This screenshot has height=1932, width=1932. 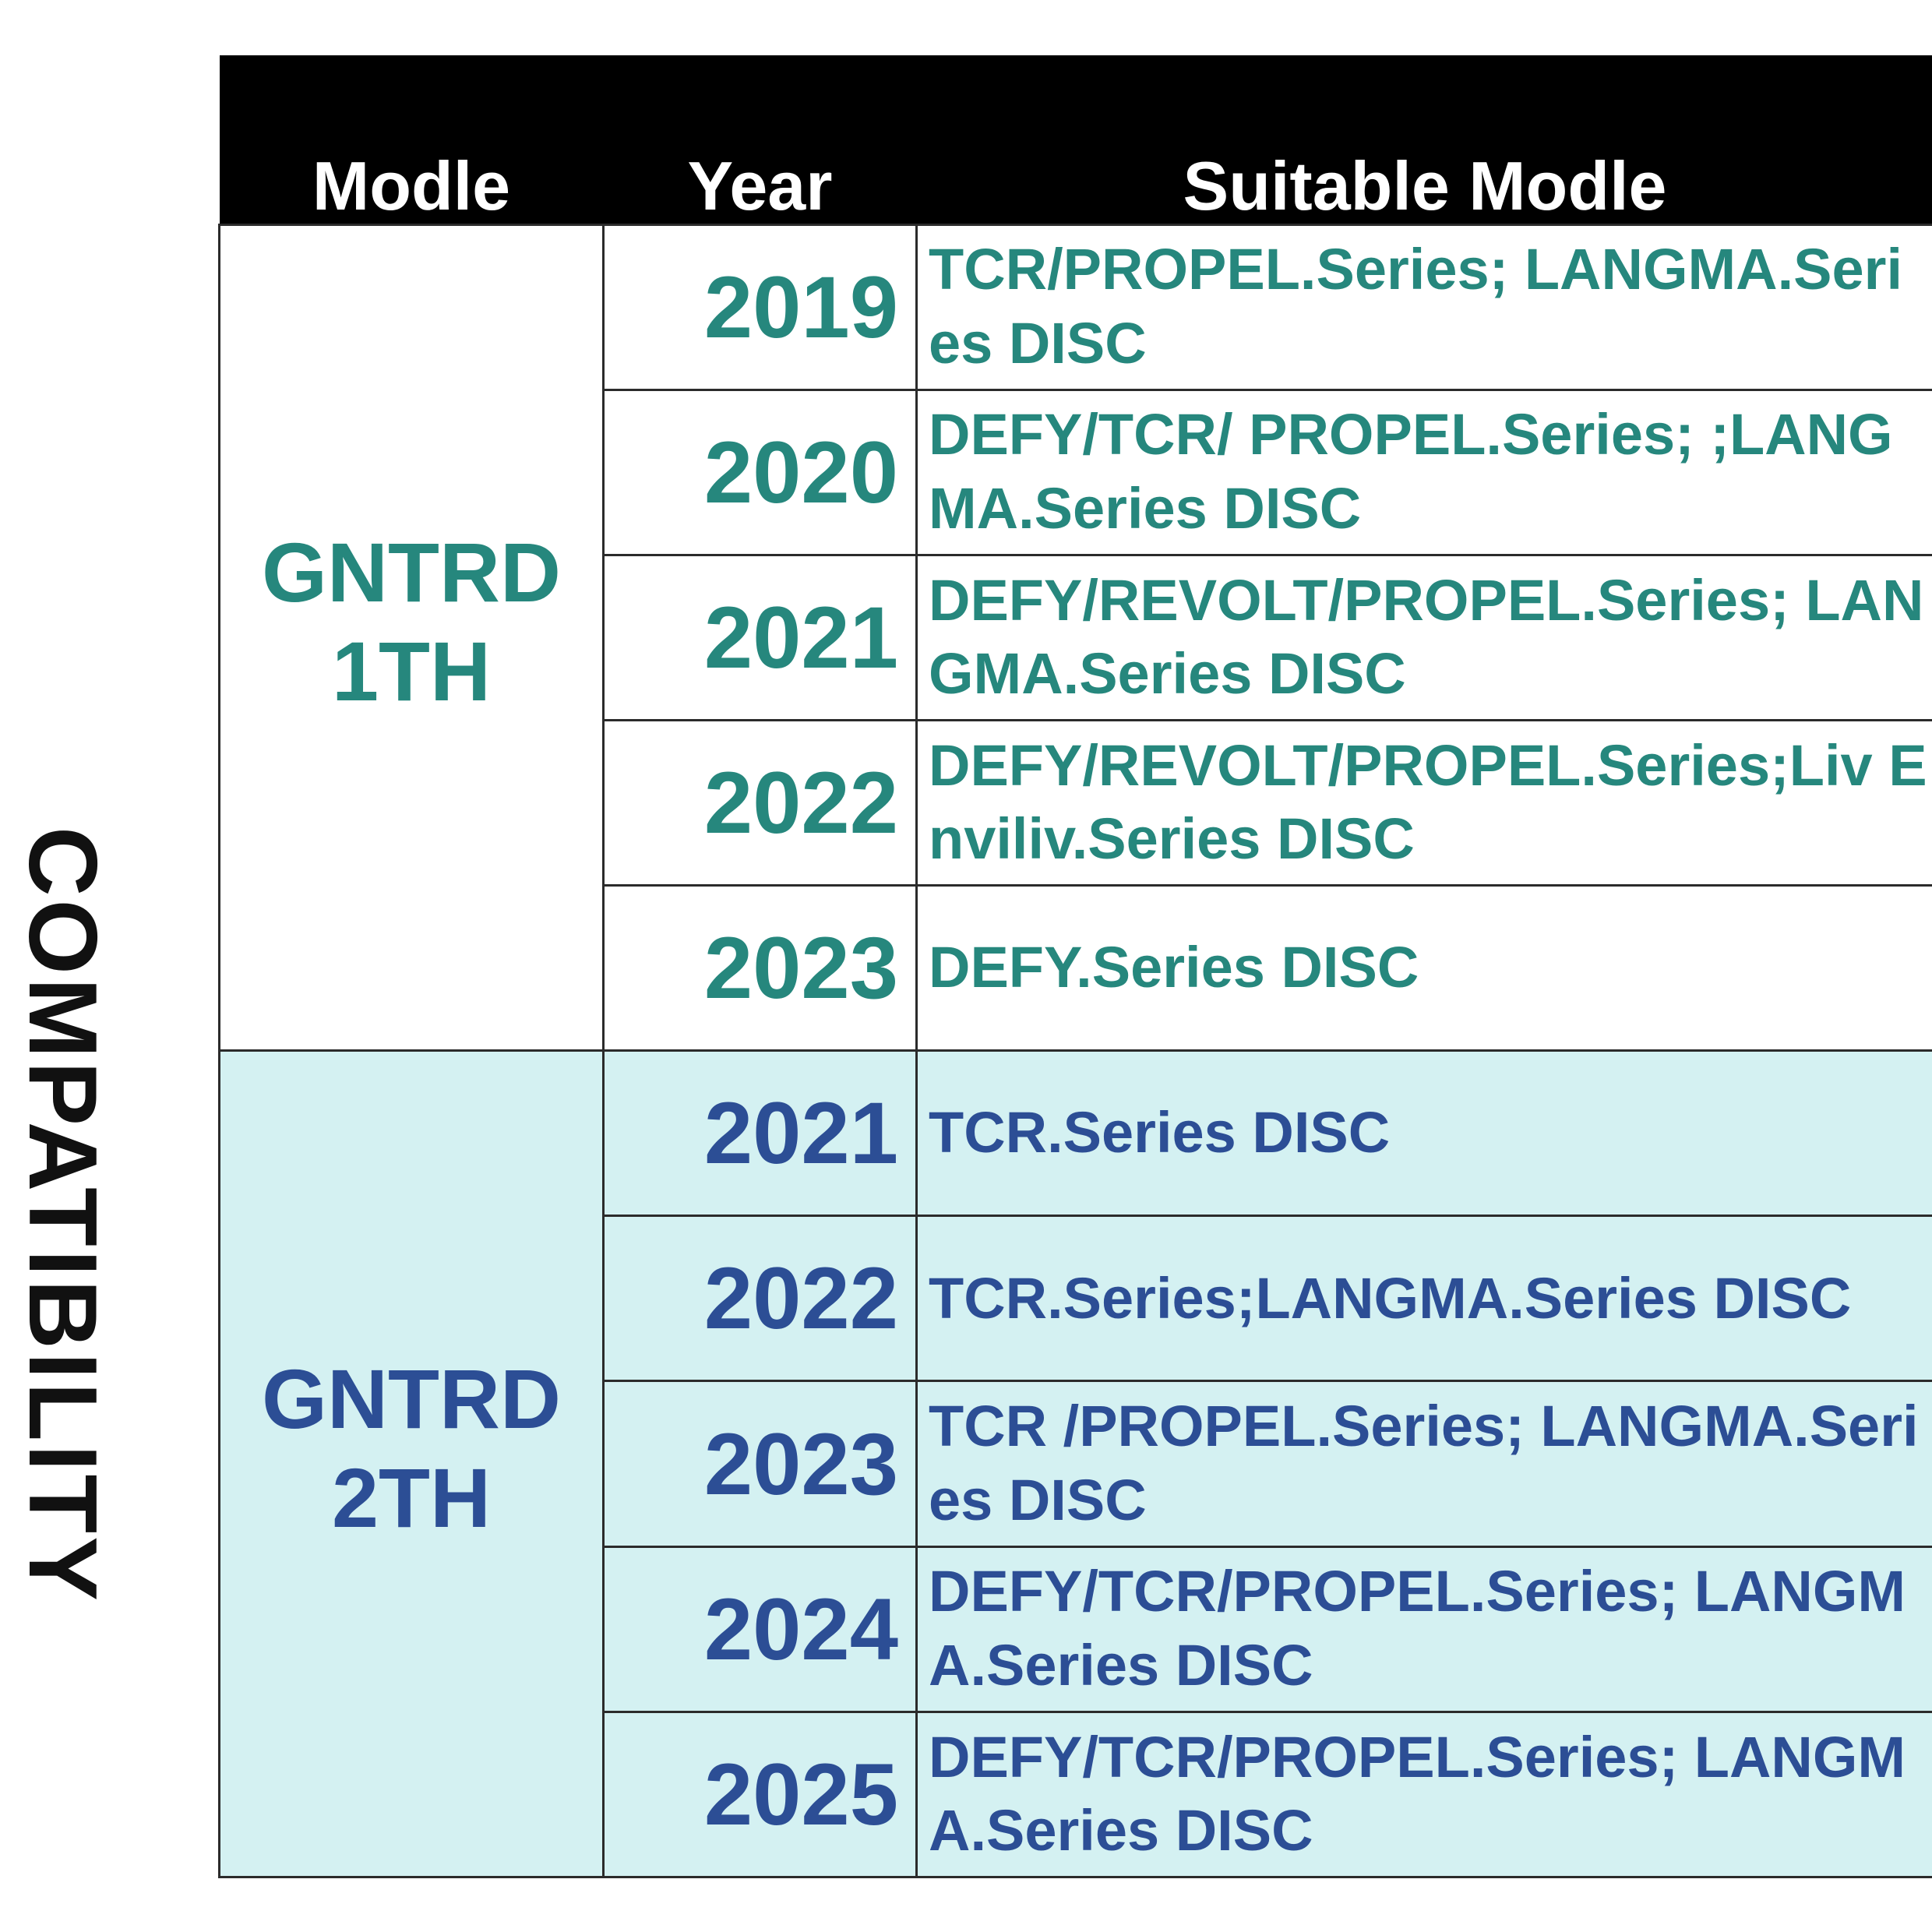 I want to click on table-row: 2022 TCR.Series;LANGMA.Series DISC, so click(x=1076, y=1299).